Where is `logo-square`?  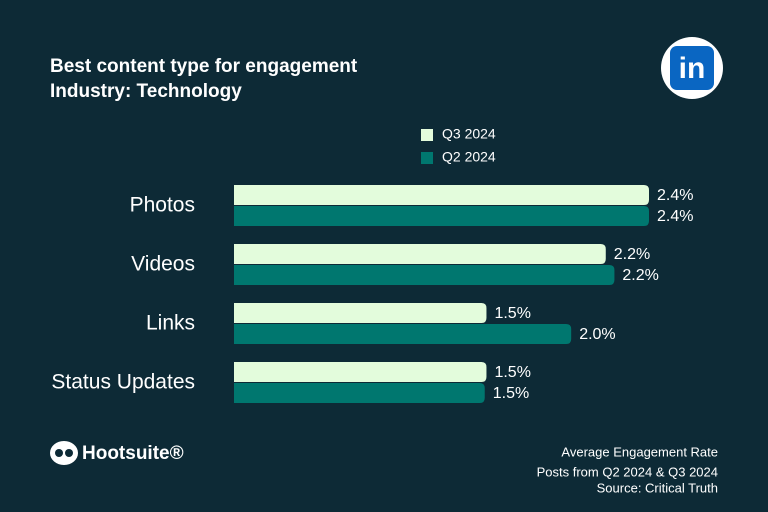 logo-square is located at coordinates (692, 68).